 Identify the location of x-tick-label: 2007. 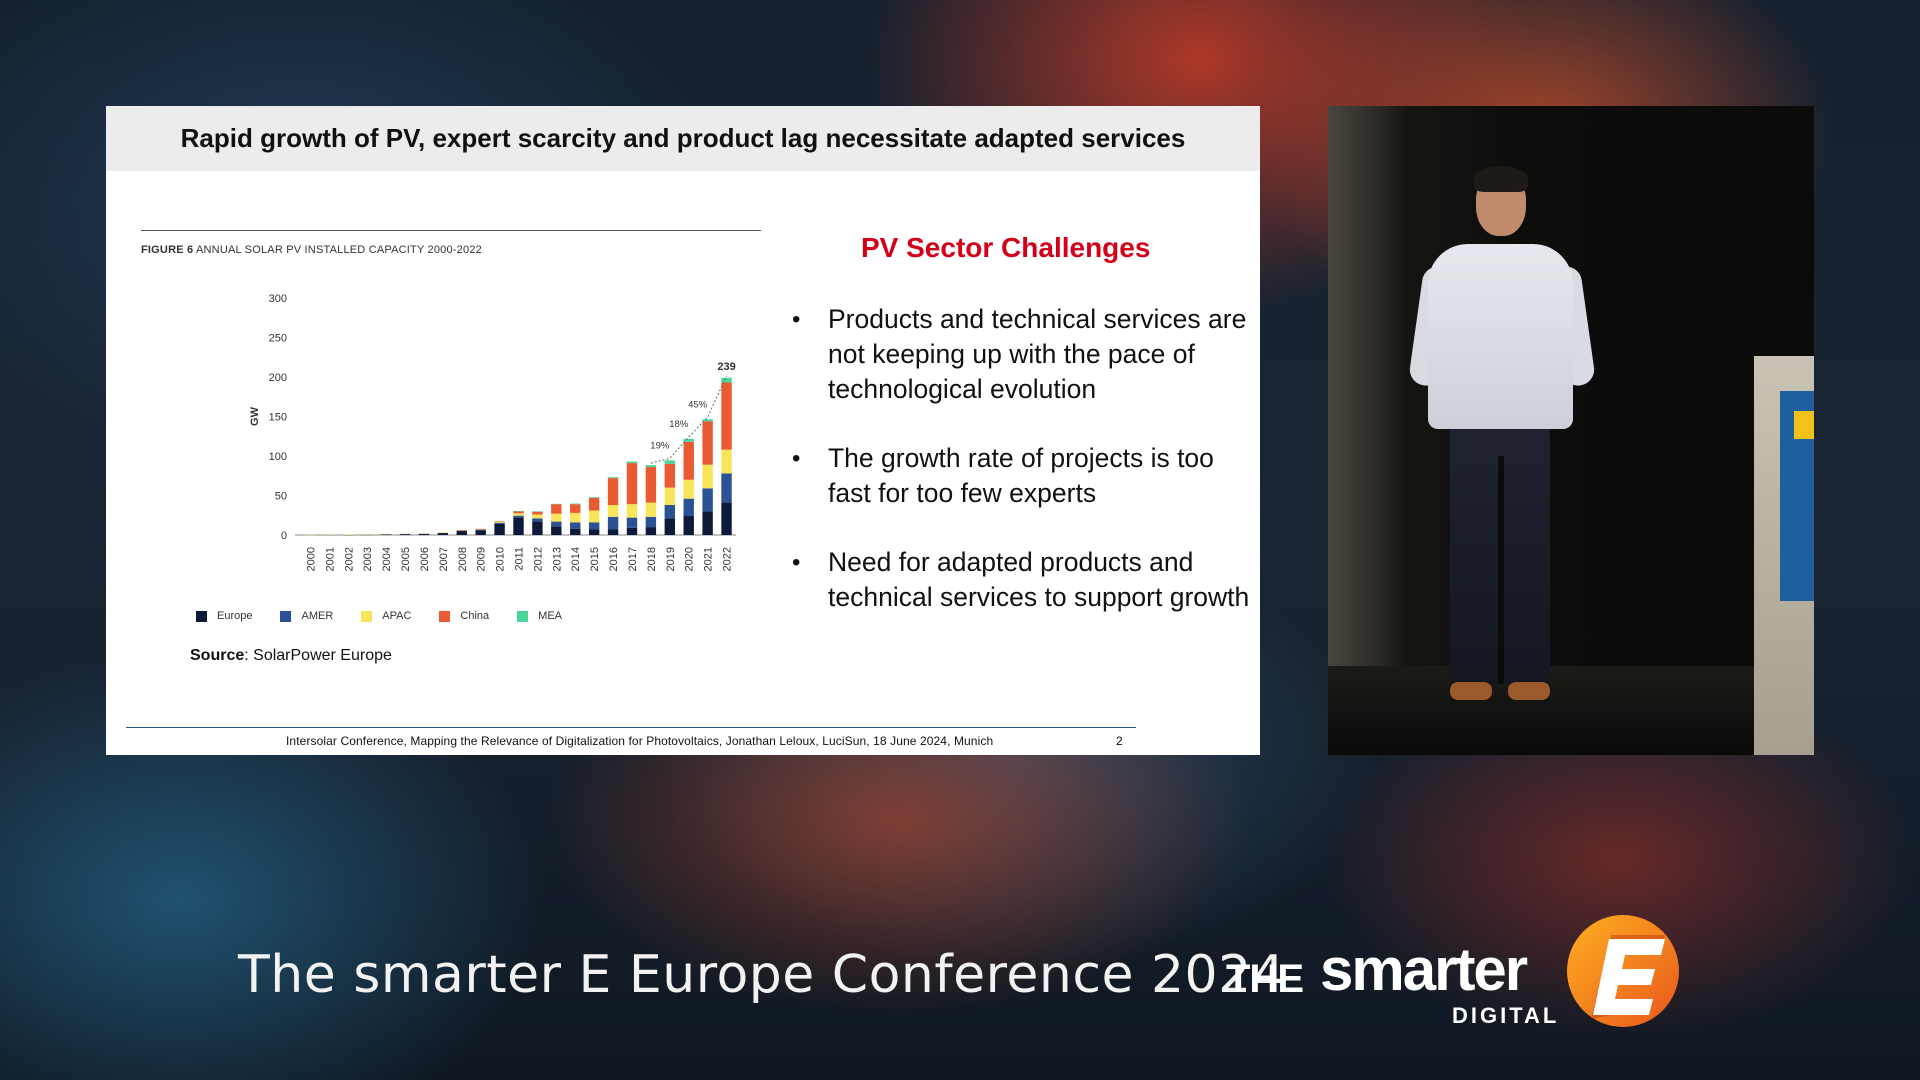
(444, 559).